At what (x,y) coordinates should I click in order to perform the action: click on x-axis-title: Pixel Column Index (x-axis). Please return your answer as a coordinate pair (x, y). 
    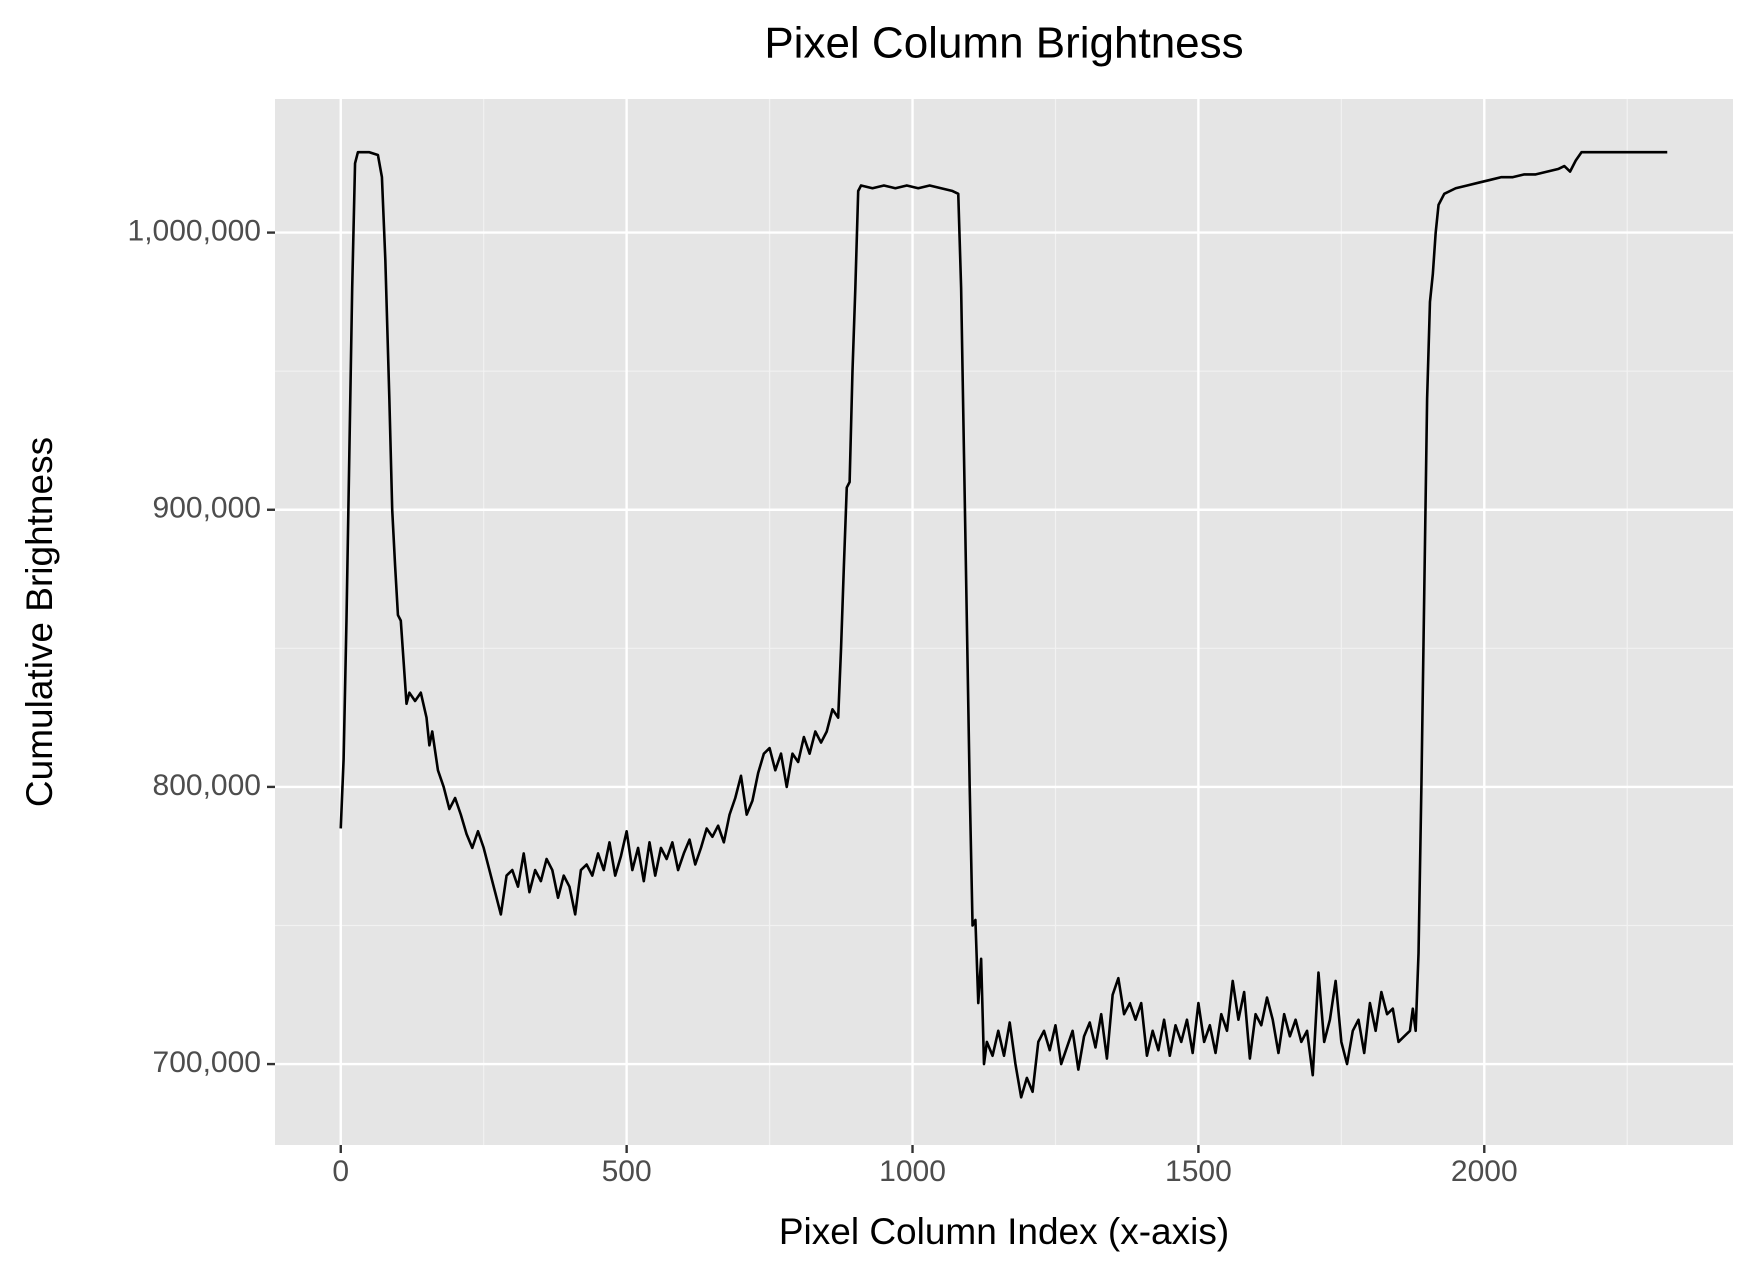
    Looking at the image, I should click on (1004, 1231).